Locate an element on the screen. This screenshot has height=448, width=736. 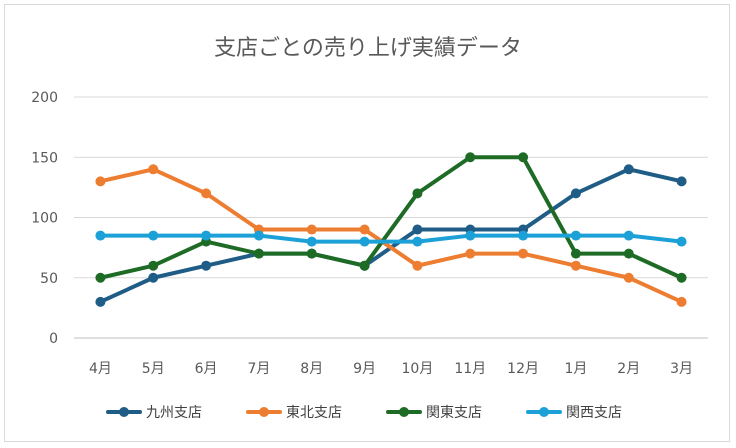
y-axis-ticks: 0 50 100 150 200 is located at coordinates (44, 218).